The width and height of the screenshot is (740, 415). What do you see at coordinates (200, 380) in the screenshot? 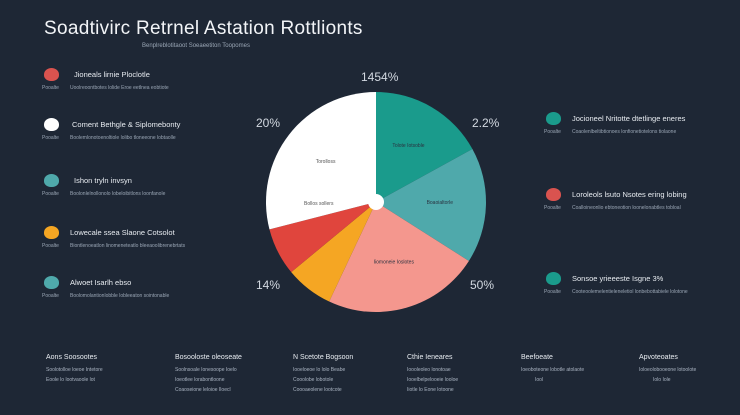
I see `footer-line: Ioeotlee lorabontloone` at bounding box center [200, 380].